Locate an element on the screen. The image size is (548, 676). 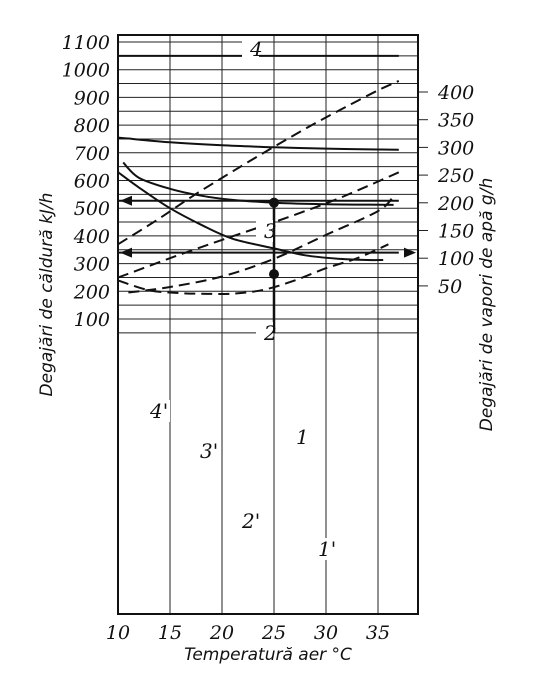
arrow-left-vapor is located at coordinates (126, 252).